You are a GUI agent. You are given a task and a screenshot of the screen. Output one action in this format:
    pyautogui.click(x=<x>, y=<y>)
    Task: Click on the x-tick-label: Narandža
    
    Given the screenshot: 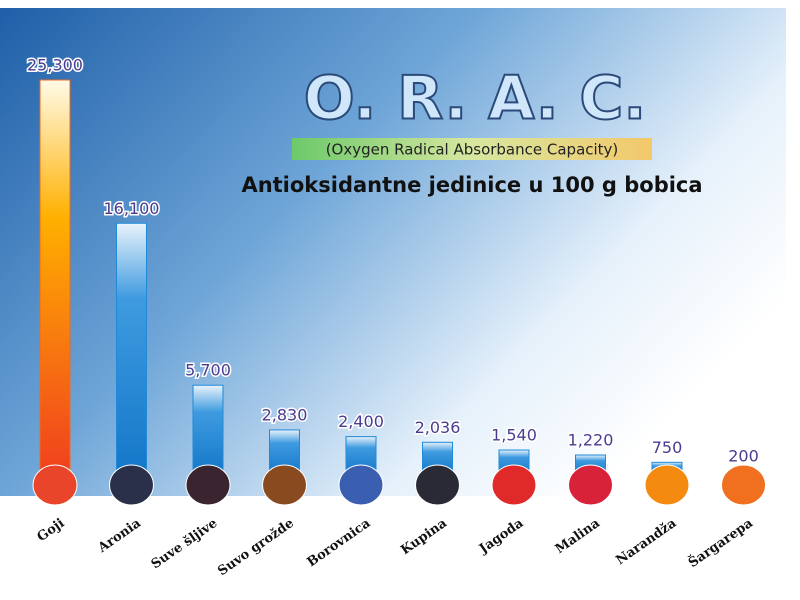 What is the action you would take?
    pyautogui.click(x=646, y=542)
    